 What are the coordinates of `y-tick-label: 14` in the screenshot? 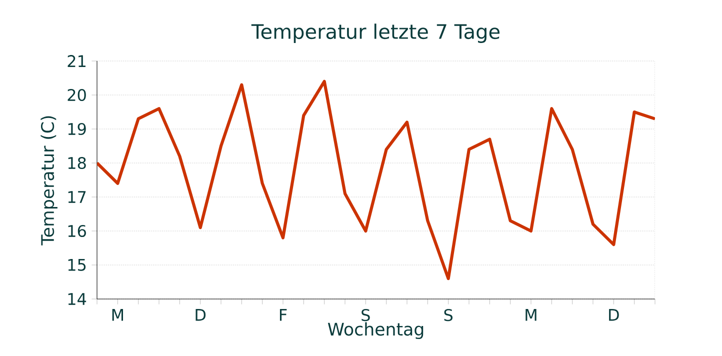 It's located at (77, 299).